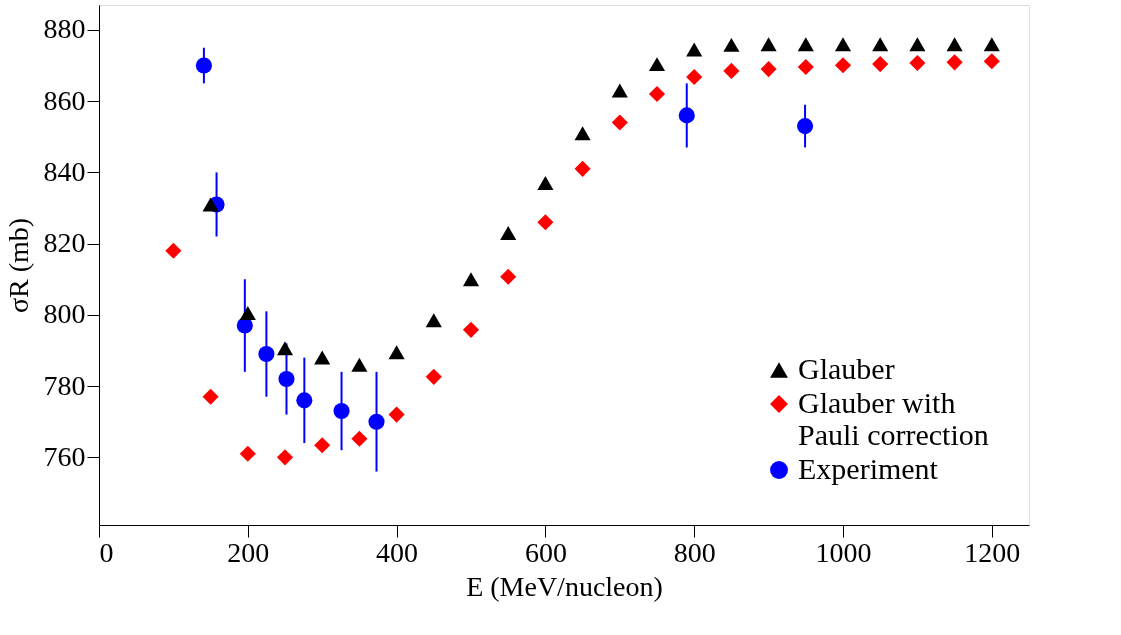 The image size is (1121, 635). What do you see at coordinates (18, 265) in the screenshot?
I see `y-axis-title: σR (mb)` at bounding box center [18, 265].